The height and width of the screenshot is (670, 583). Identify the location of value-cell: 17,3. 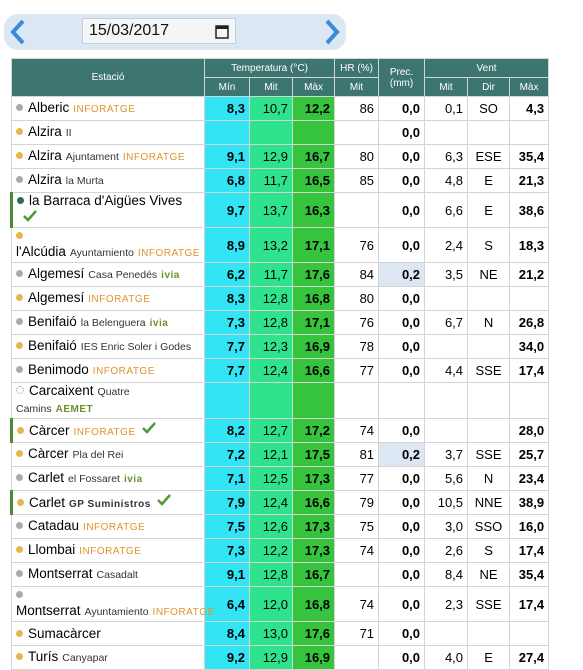
(313, 550).